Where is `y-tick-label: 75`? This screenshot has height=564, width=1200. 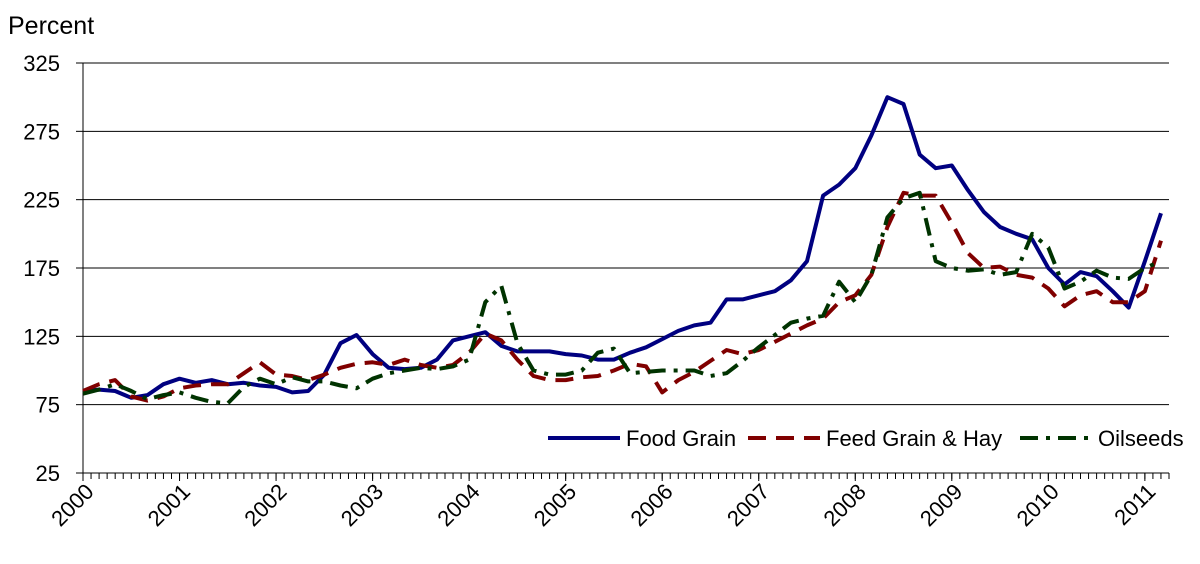
y-tick-label: 75 is located at coordinates (48, 405).